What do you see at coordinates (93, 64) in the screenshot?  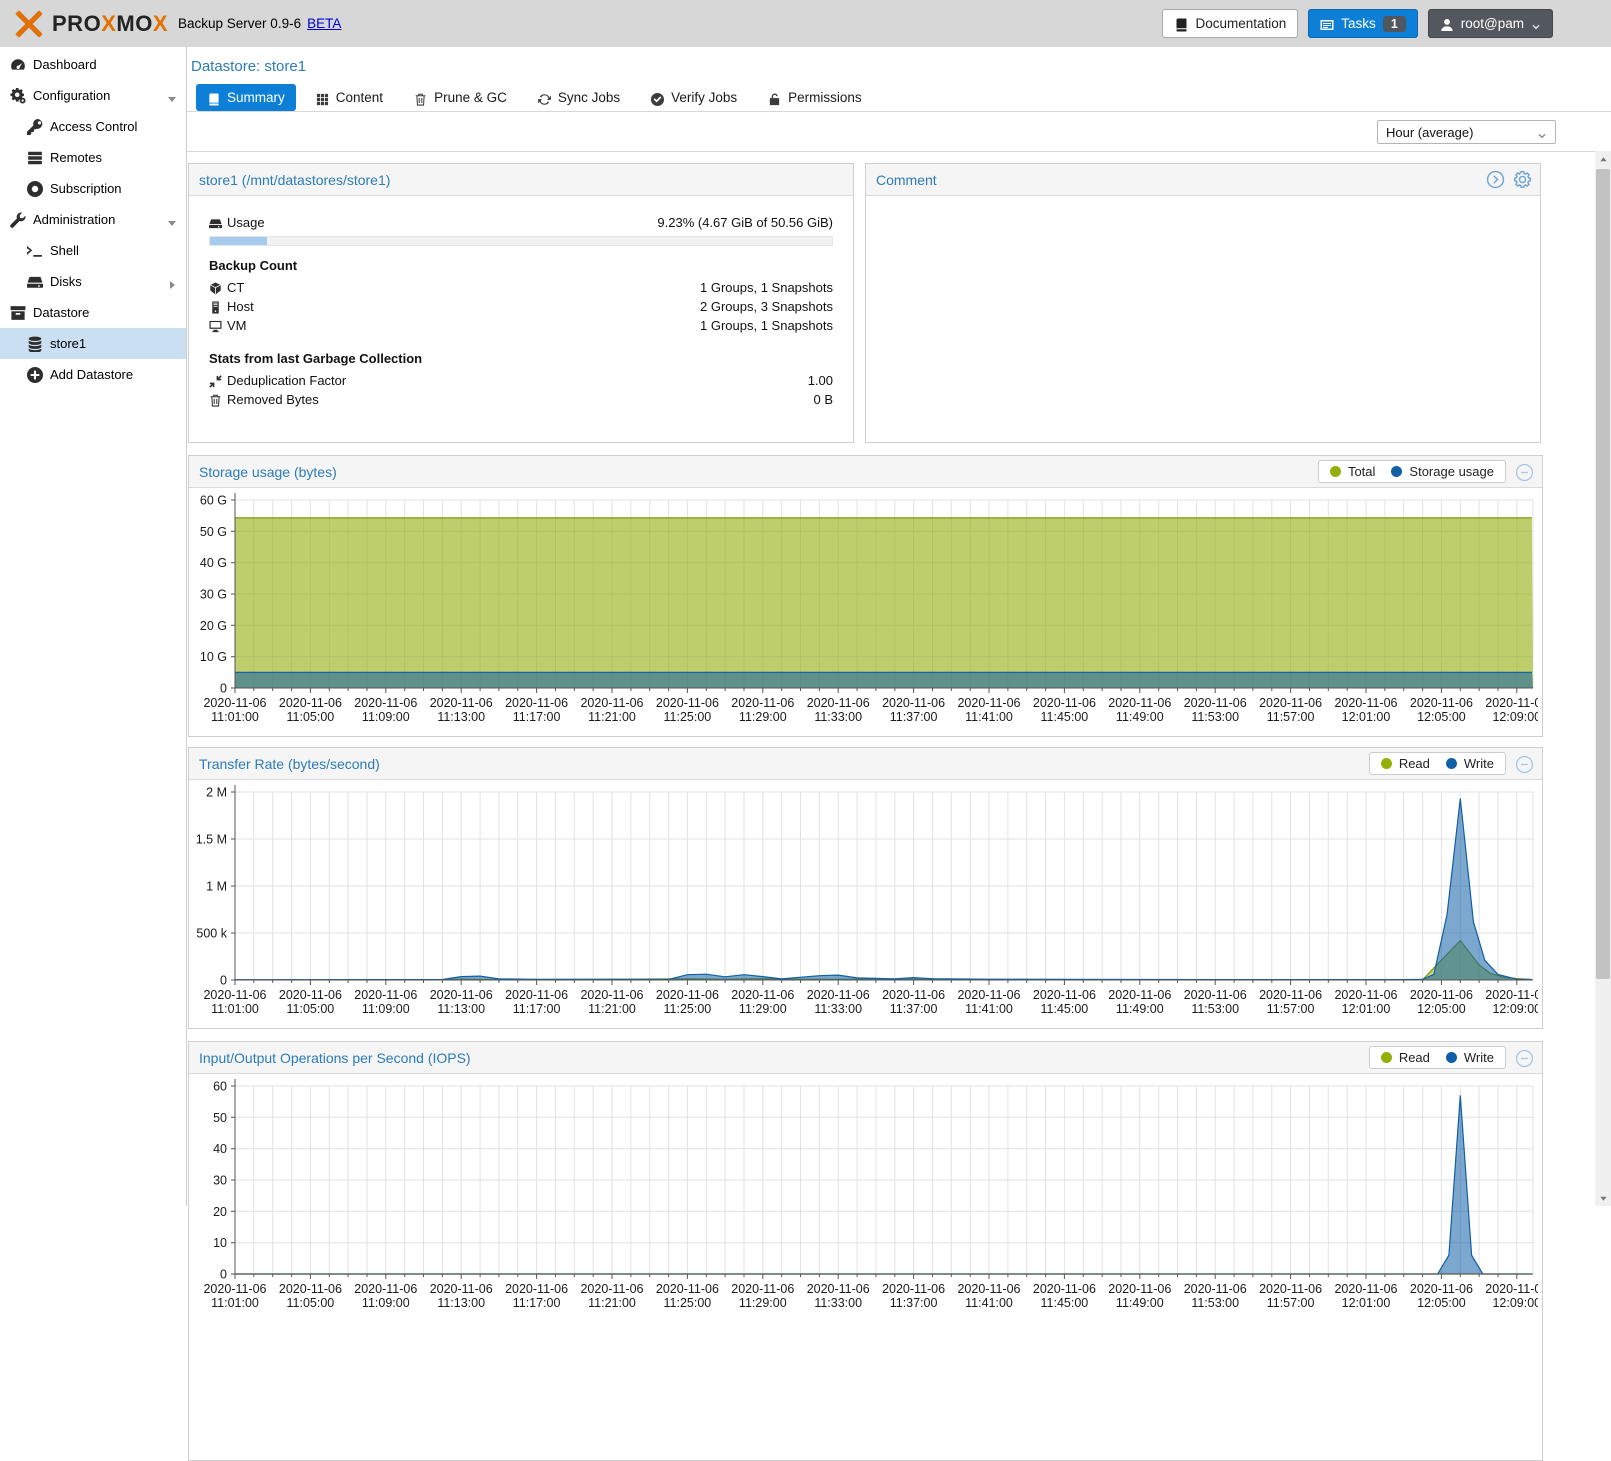 I see `sidebar-item-dashboard: Dashboard` at bounding box center [93, 64].